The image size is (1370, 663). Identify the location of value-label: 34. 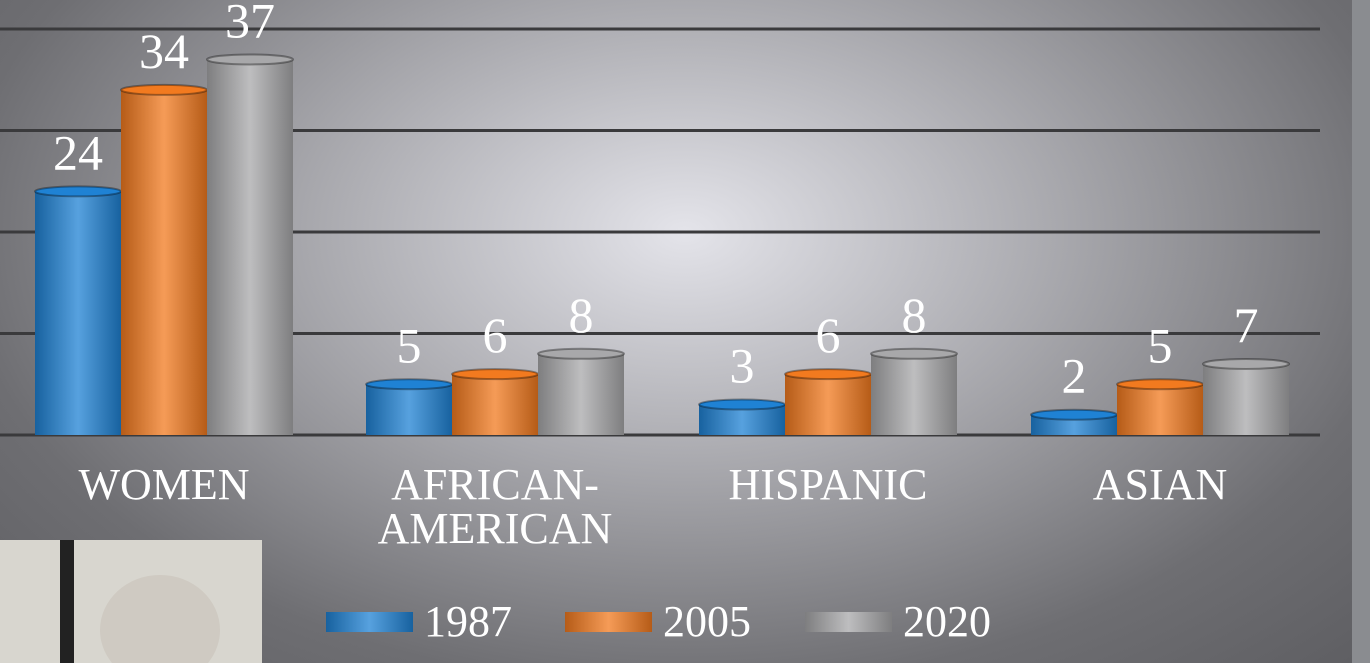
(164, 51).